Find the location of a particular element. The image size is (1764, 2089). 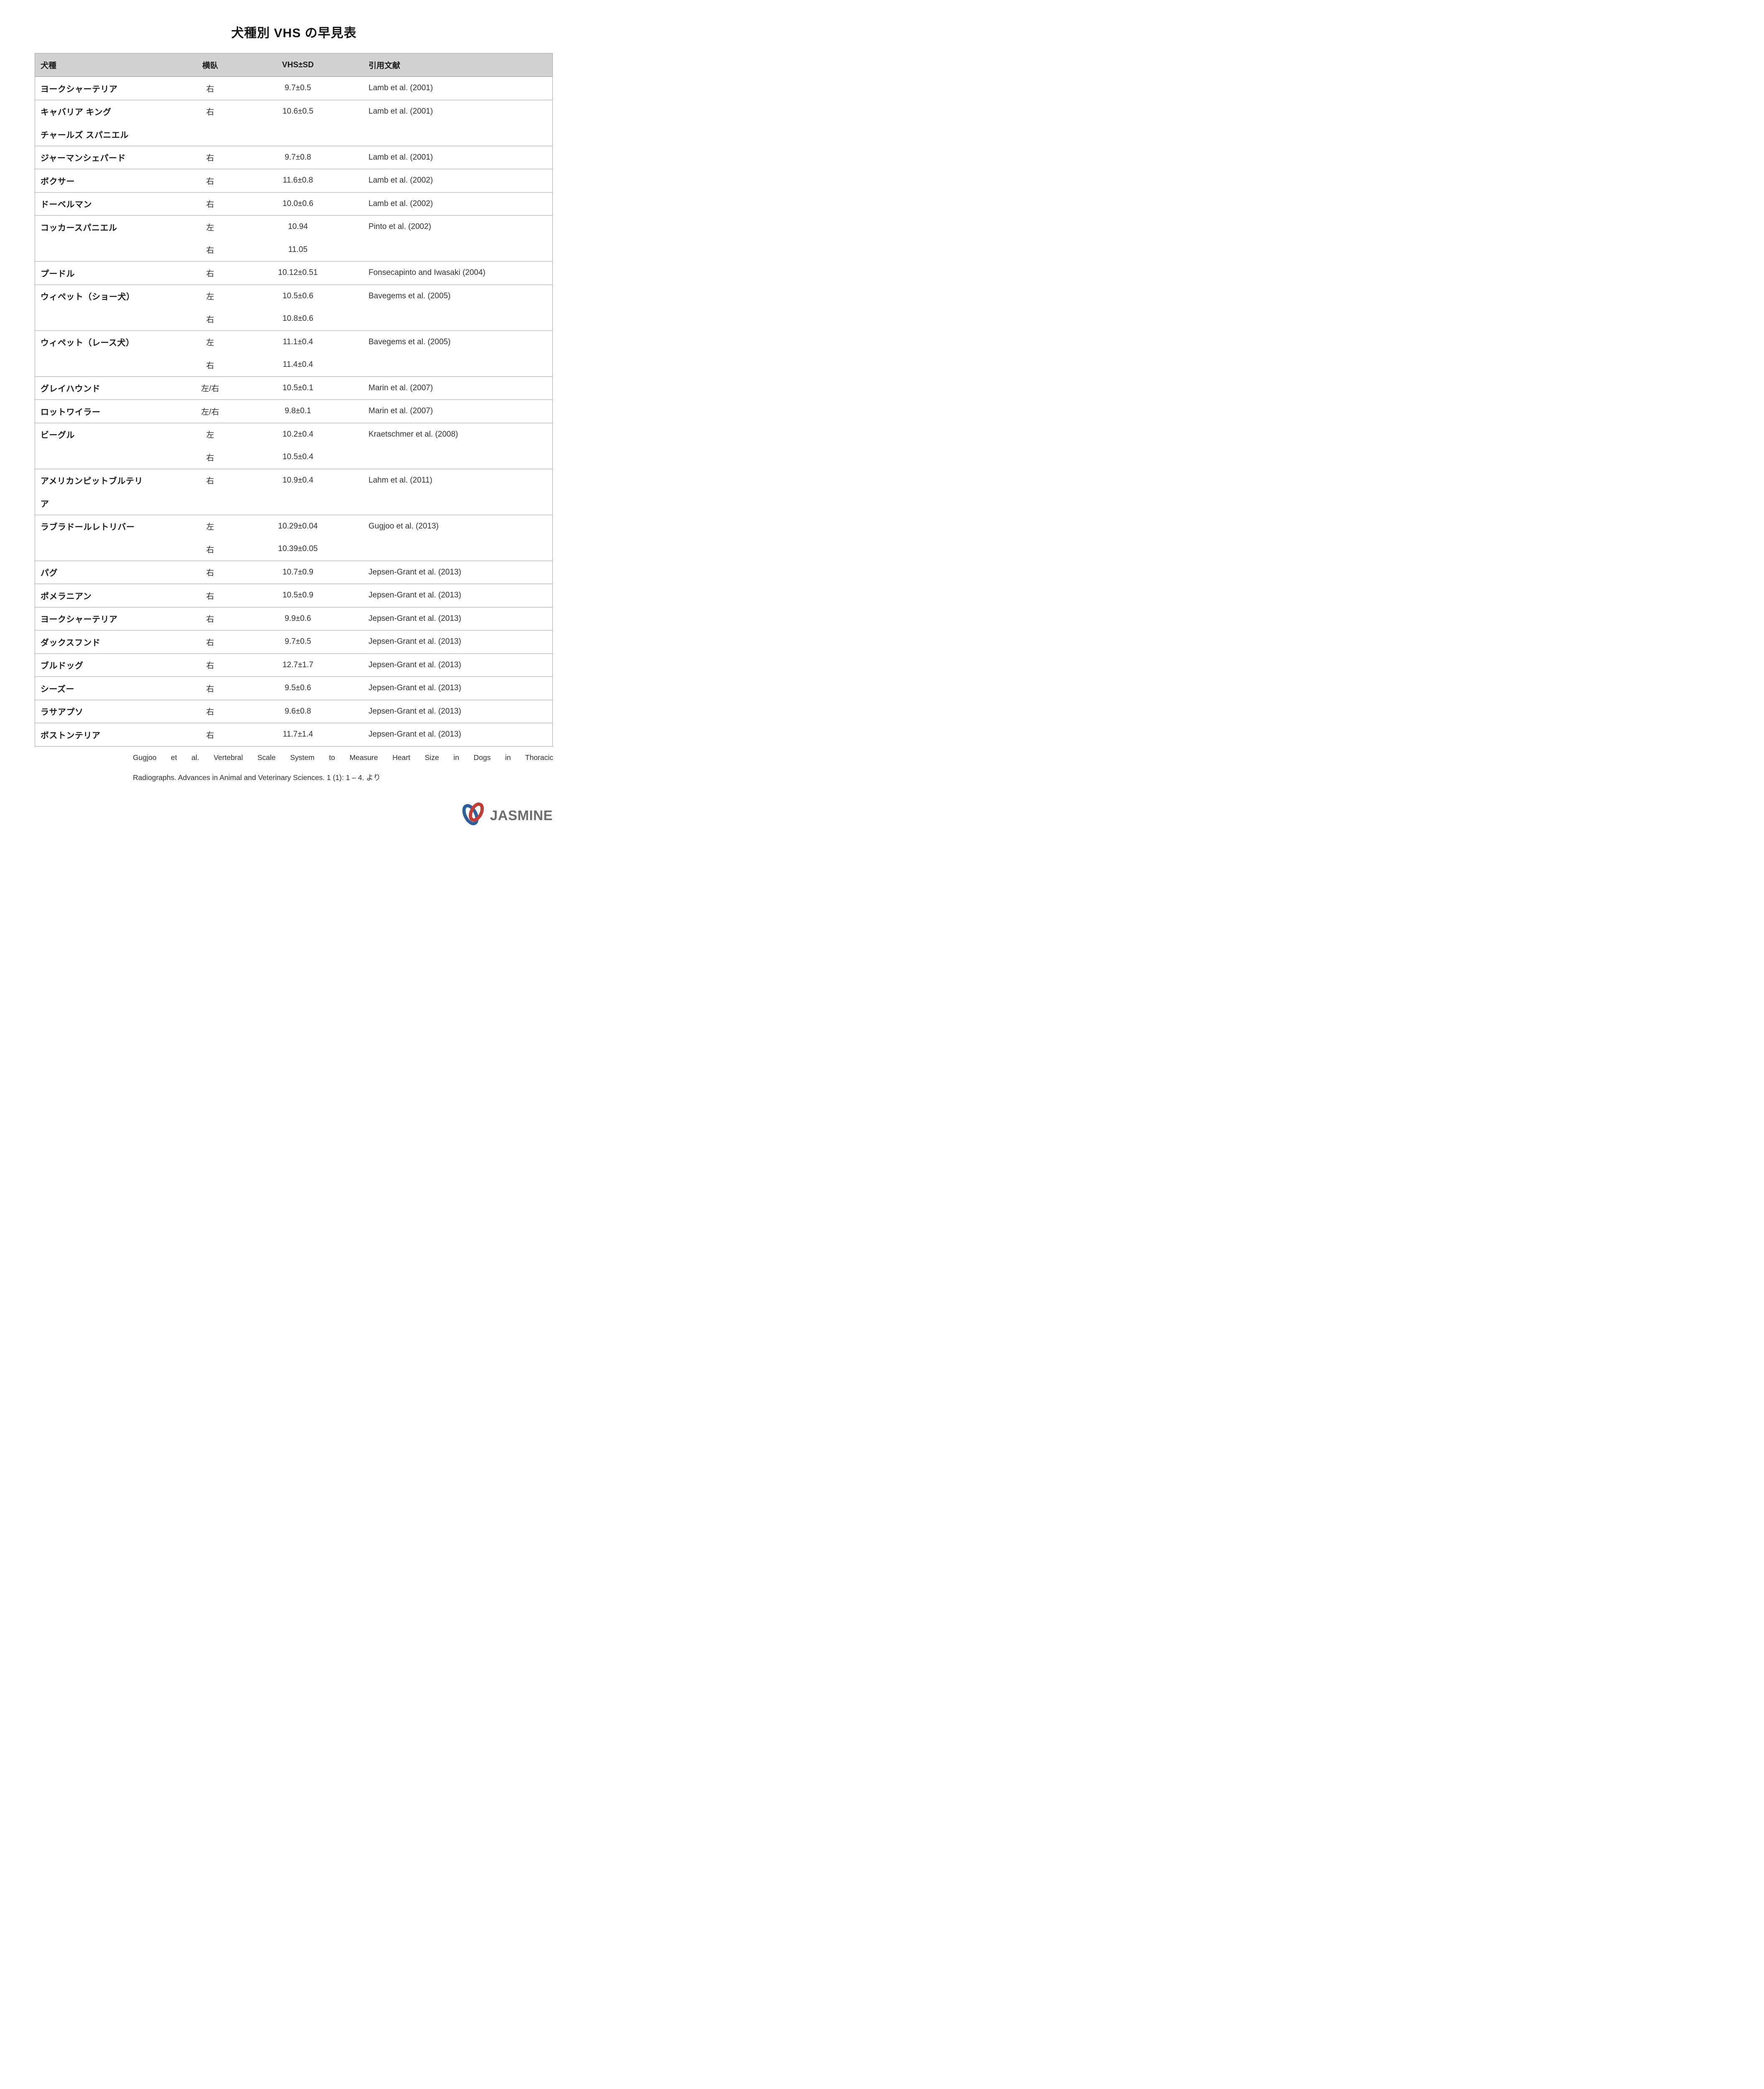

table-row: ドーベルマン 右 10.0±0.6 Lamb et al. (2002) is located at coordinates (293, 204).